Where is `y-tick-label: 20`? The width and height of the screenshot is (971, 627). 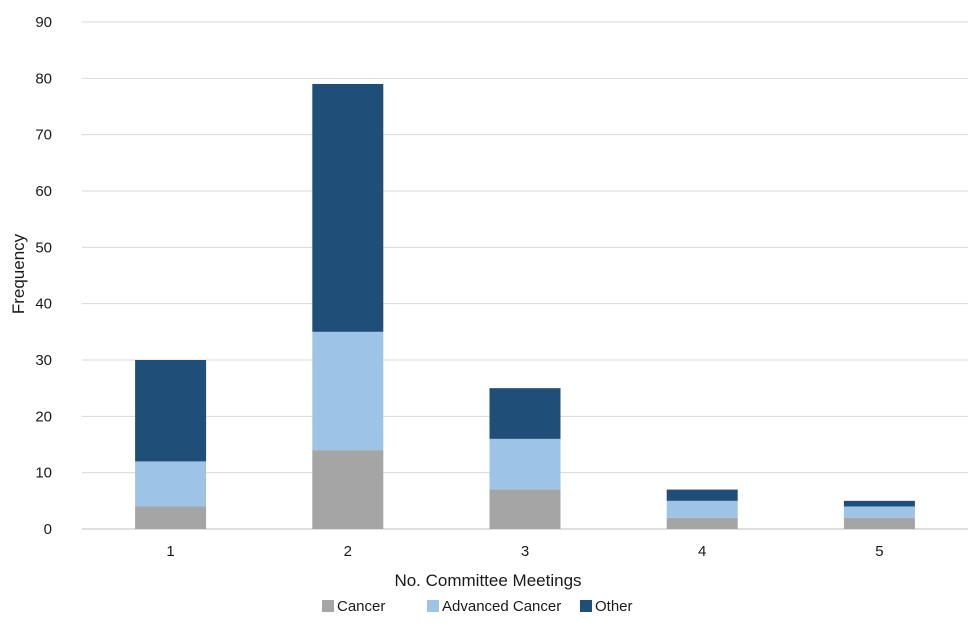 y-tick-label: 20 is located at coordinates (43, 416).